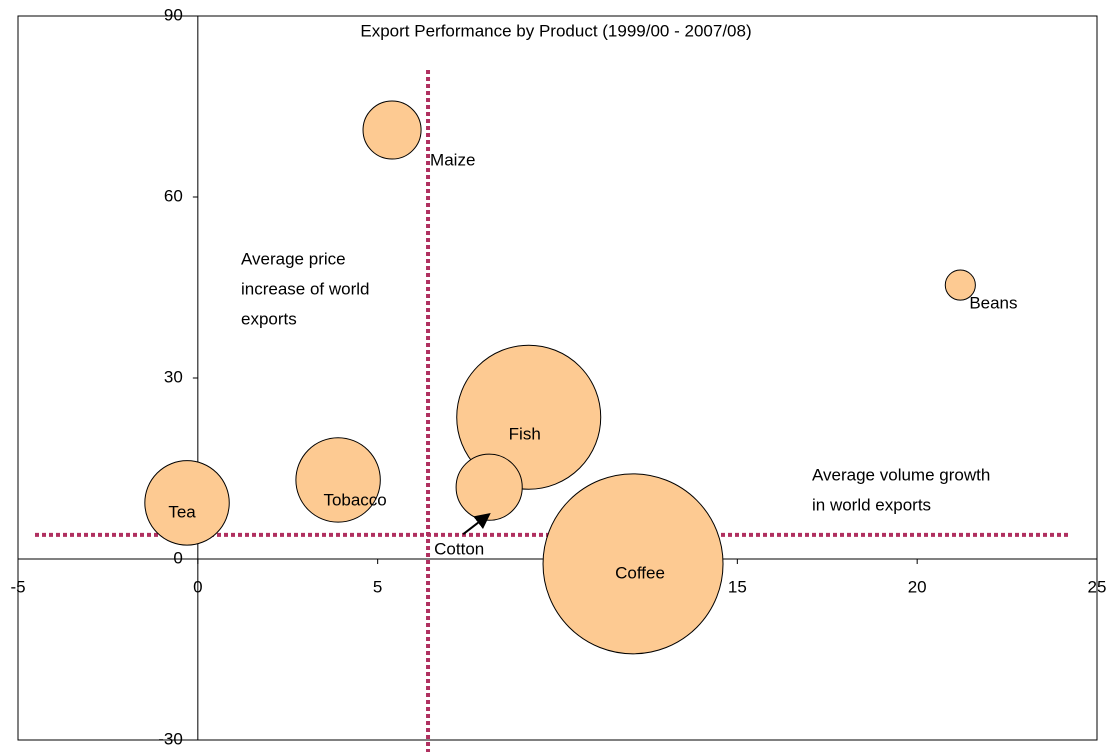 Image resolution: width=1115 pixels, height=755 pixels. What do you see at coordinates (305, 288) in the screenshot?
I see `annotation: increase of world` at bounding box center [305, 288].